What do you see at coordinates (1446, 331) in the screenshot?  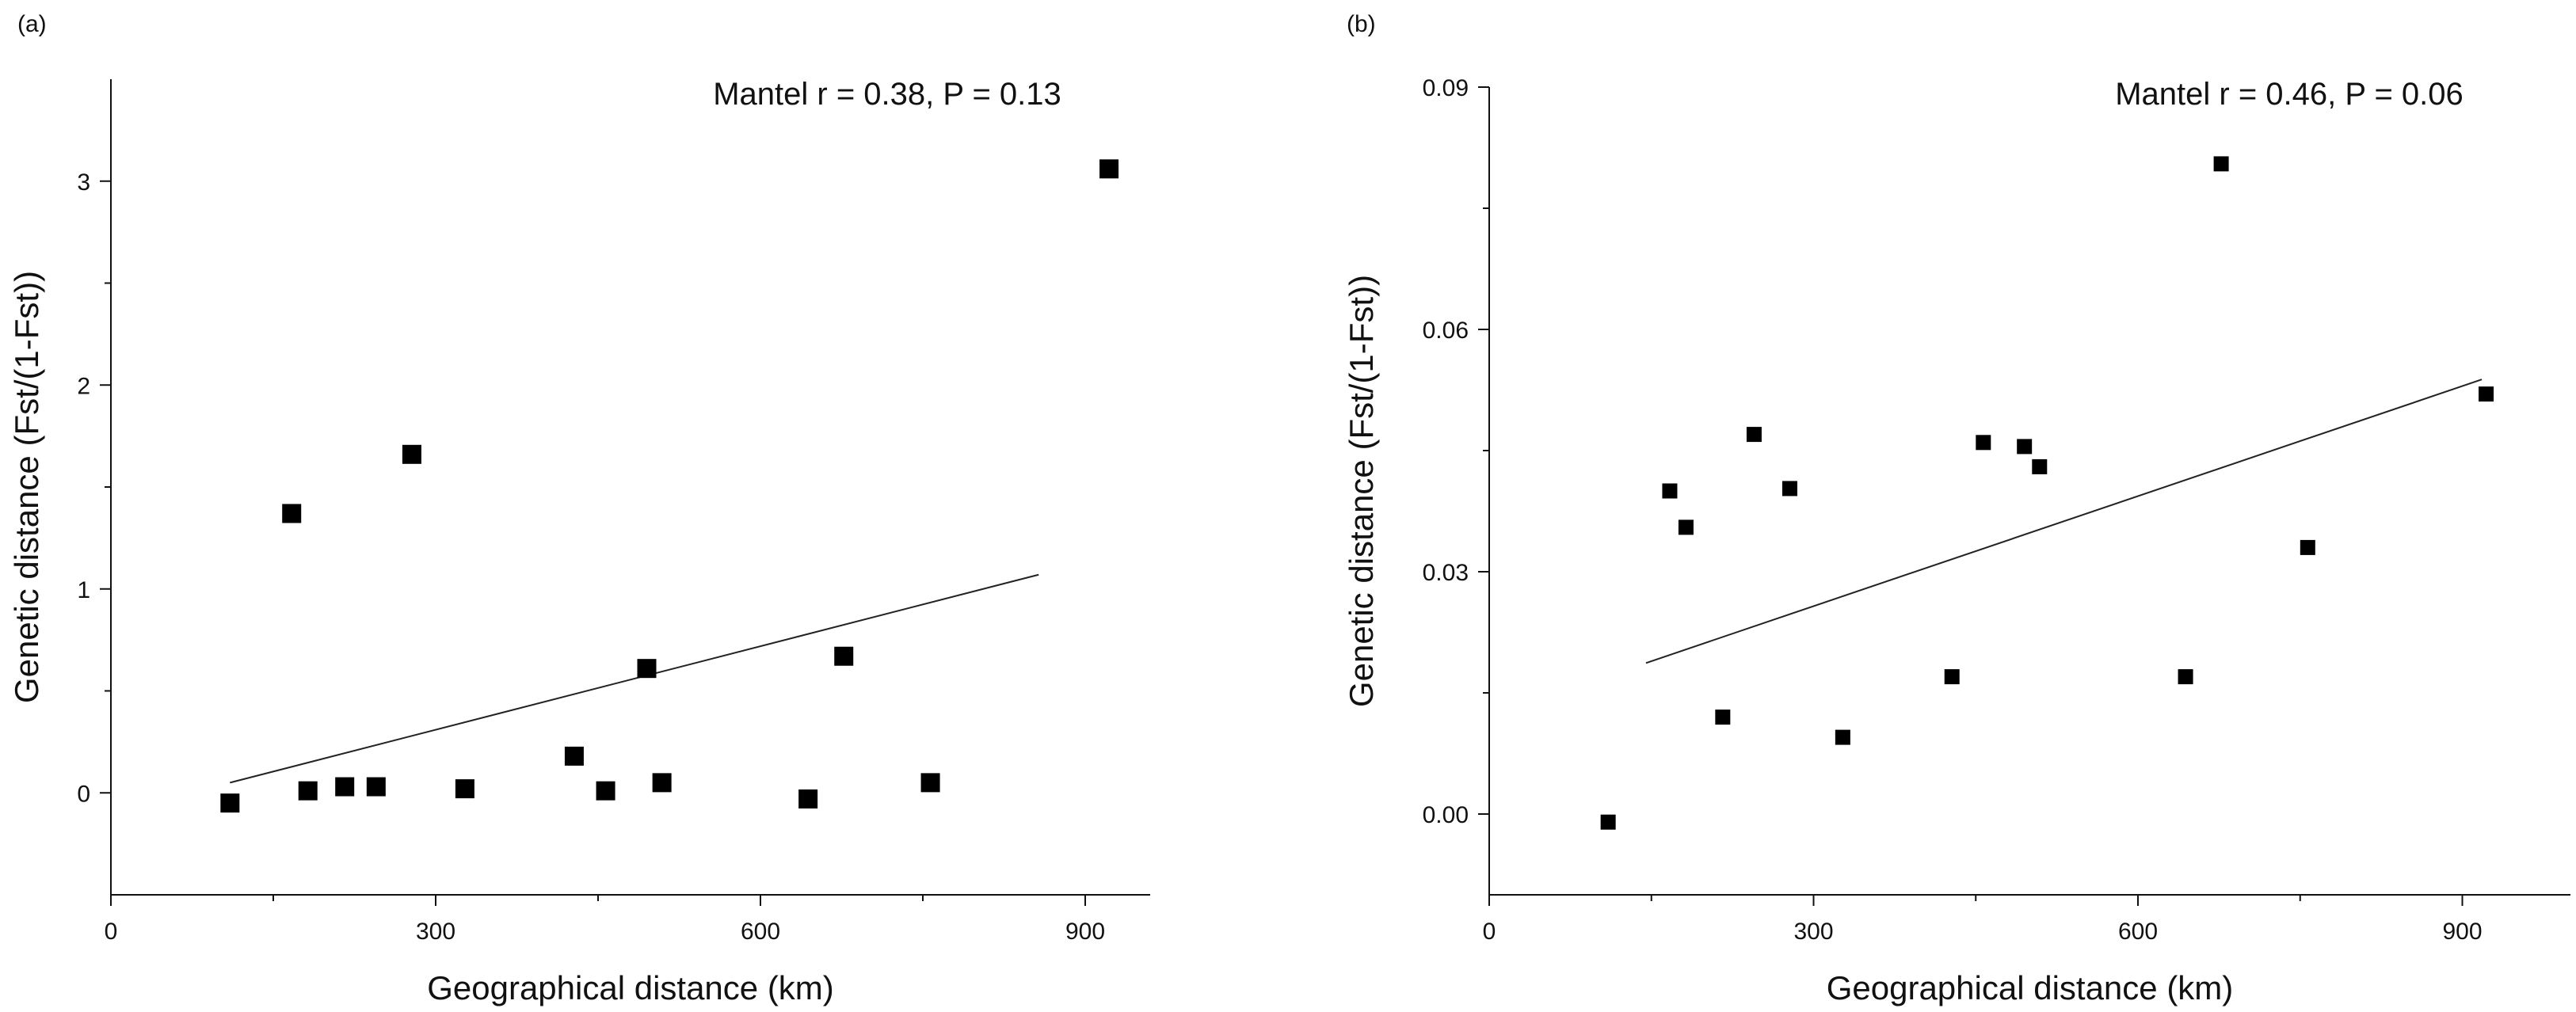 I see `y-tick-label: 0.06` at bounding box center [1446, 331].